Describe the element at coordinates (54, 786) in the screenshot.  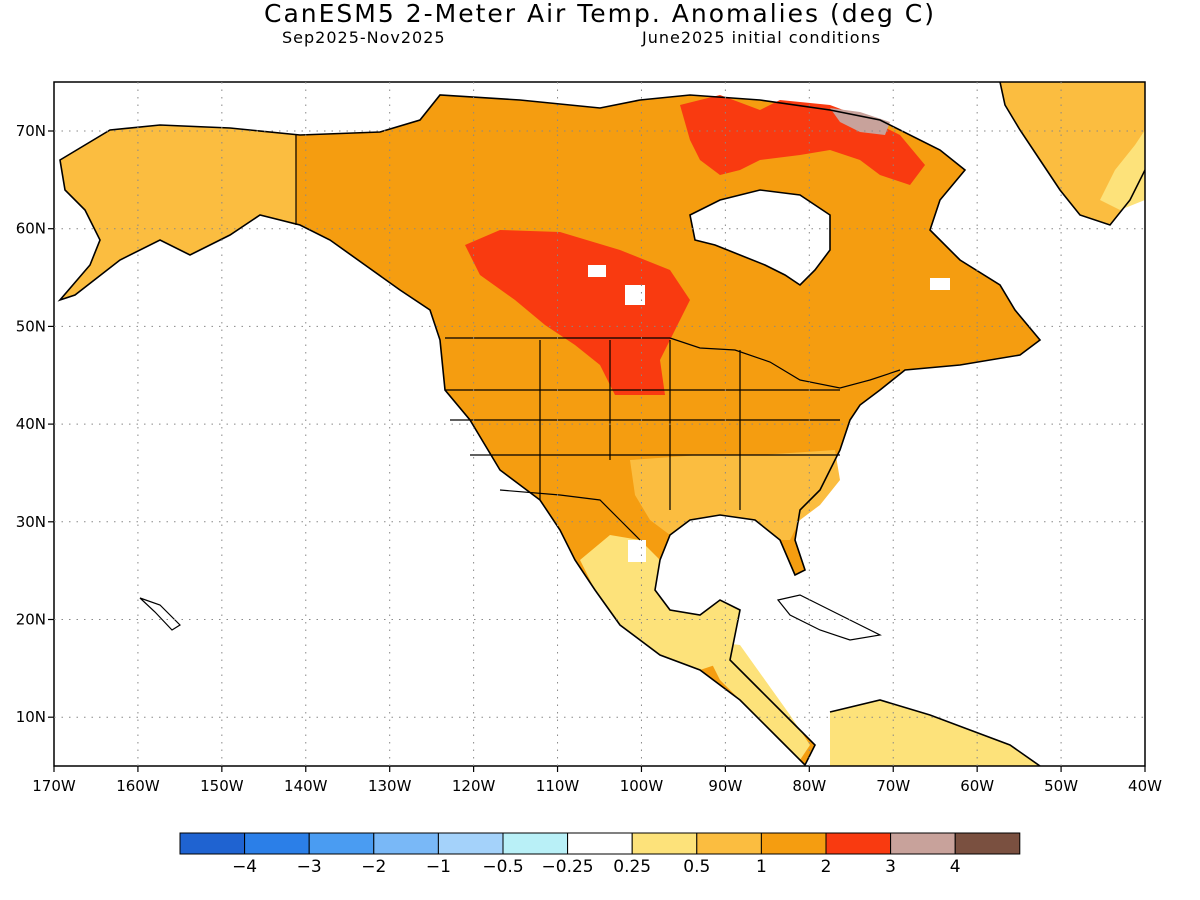
I see `lon-tick-label: 170W` at that location.